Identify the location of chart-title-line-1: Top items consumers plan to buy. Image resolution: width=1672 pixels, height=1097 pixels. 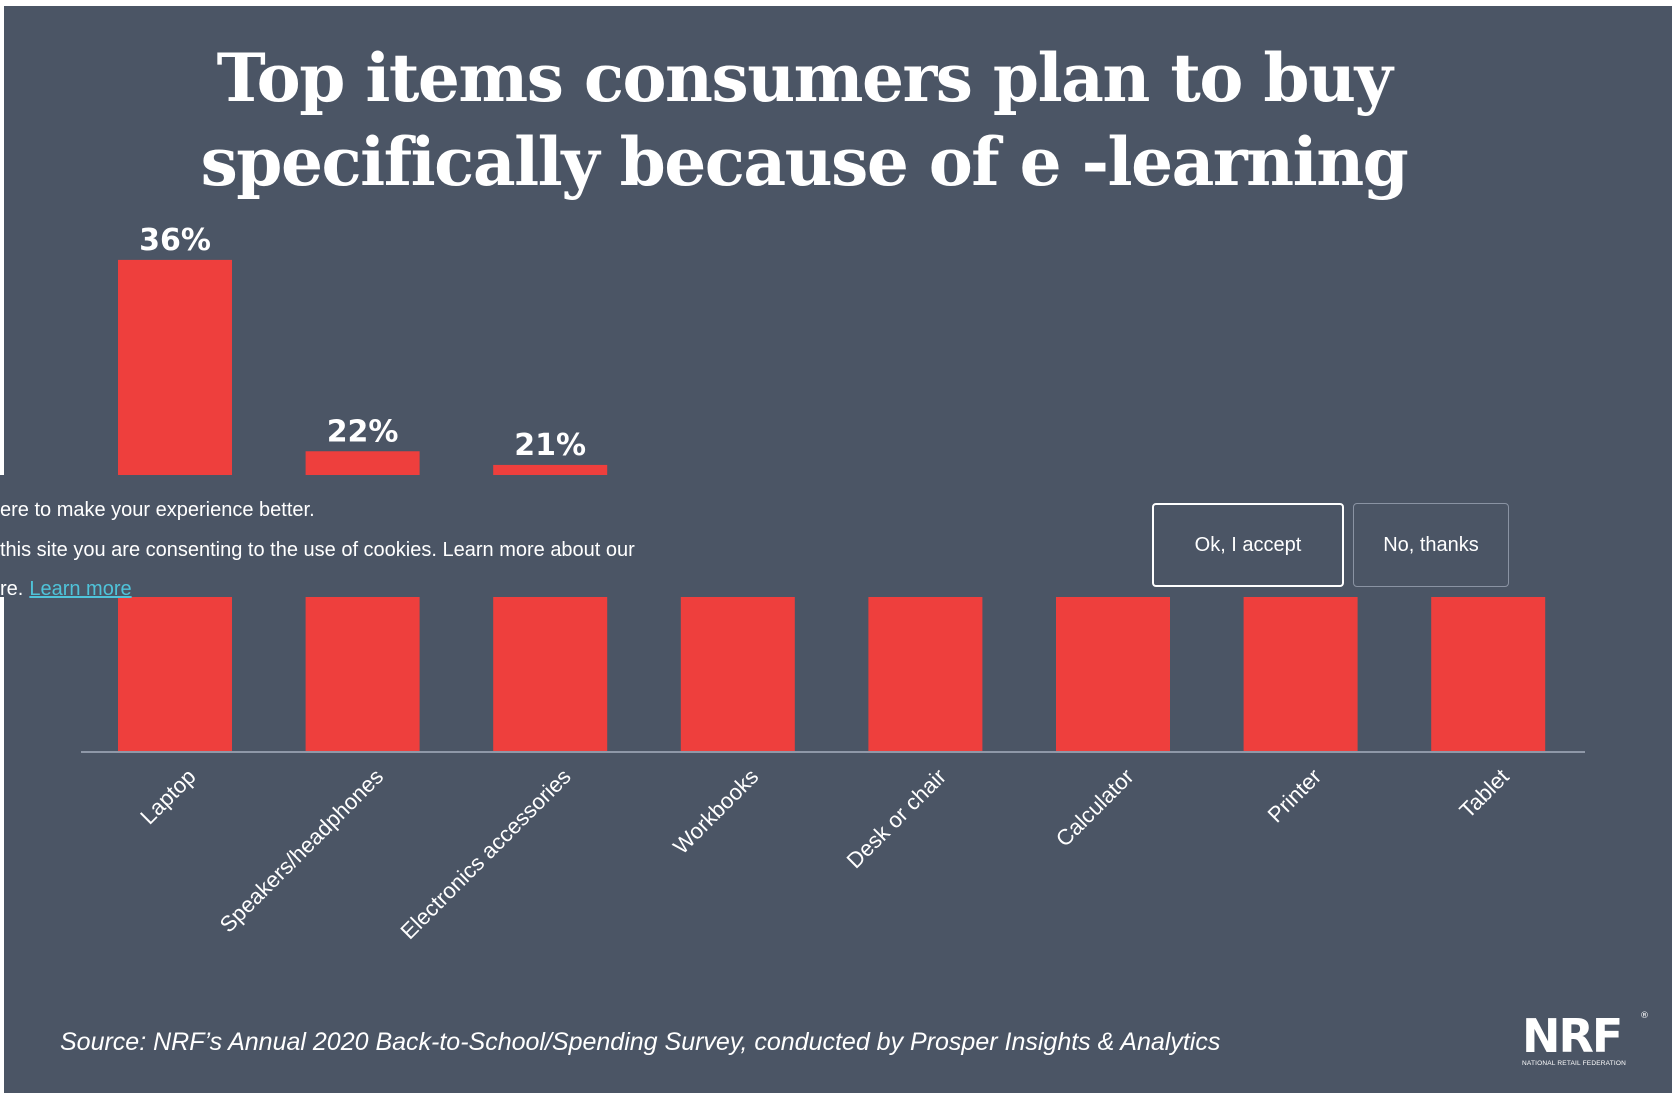
(804, 78).